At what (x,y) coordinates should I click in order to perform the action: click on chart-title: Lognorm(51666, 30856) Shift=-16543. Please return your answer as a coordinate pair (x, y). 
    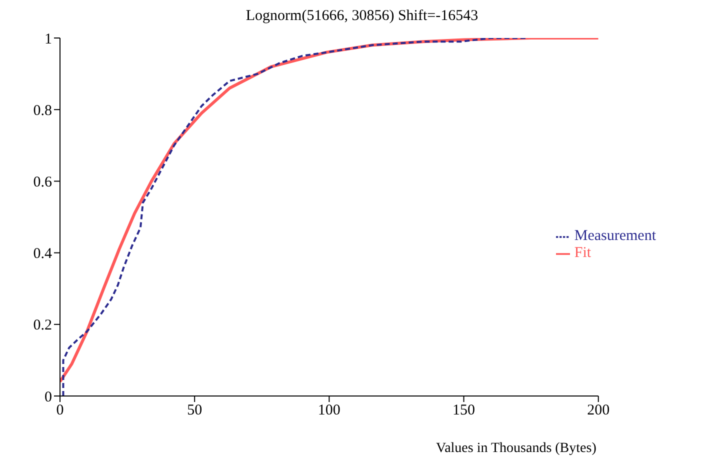
    Looking at the image, I should click on (362, 17).